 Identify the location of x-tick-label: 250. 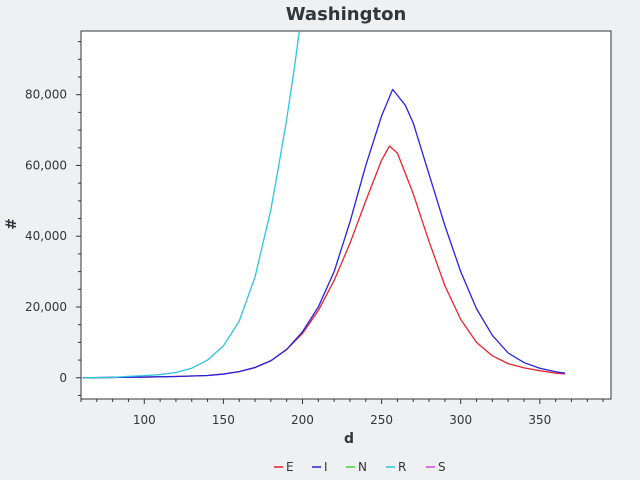
(381, 420).